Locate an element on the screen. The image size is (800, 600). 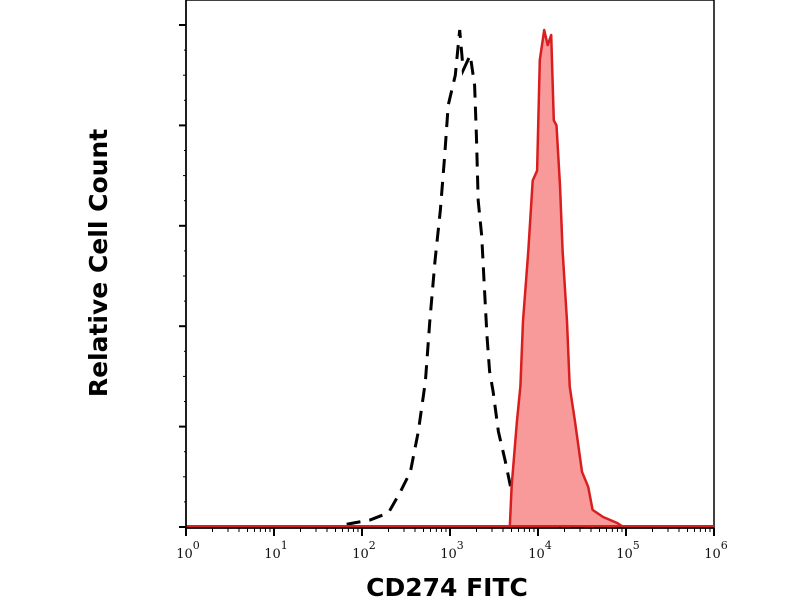
y-axis-title: Relative Cell Count is located at coordinates (98, 263).